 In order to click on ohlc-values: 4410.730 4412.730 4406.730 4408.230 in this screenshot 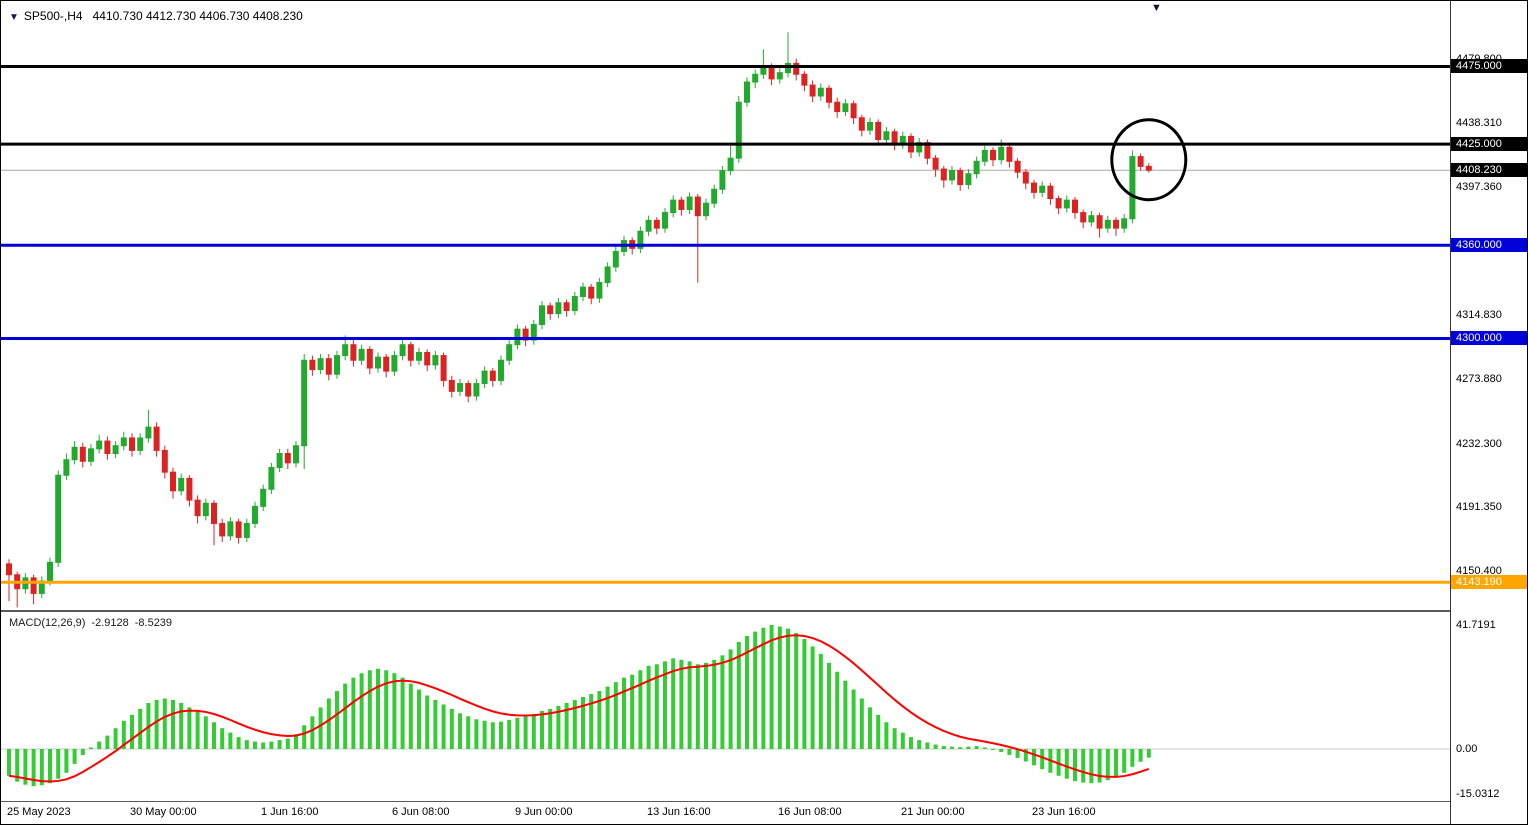, I will do `click(197, 16)`.